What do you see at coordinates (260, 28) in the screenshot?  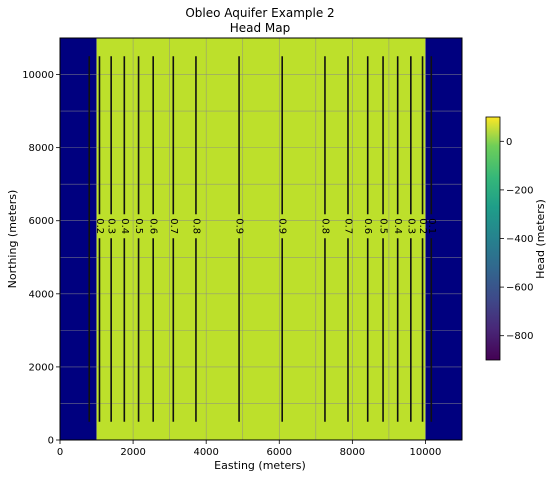 I see `chart-subtitle: Head Map` at bounding box center [260, 28].